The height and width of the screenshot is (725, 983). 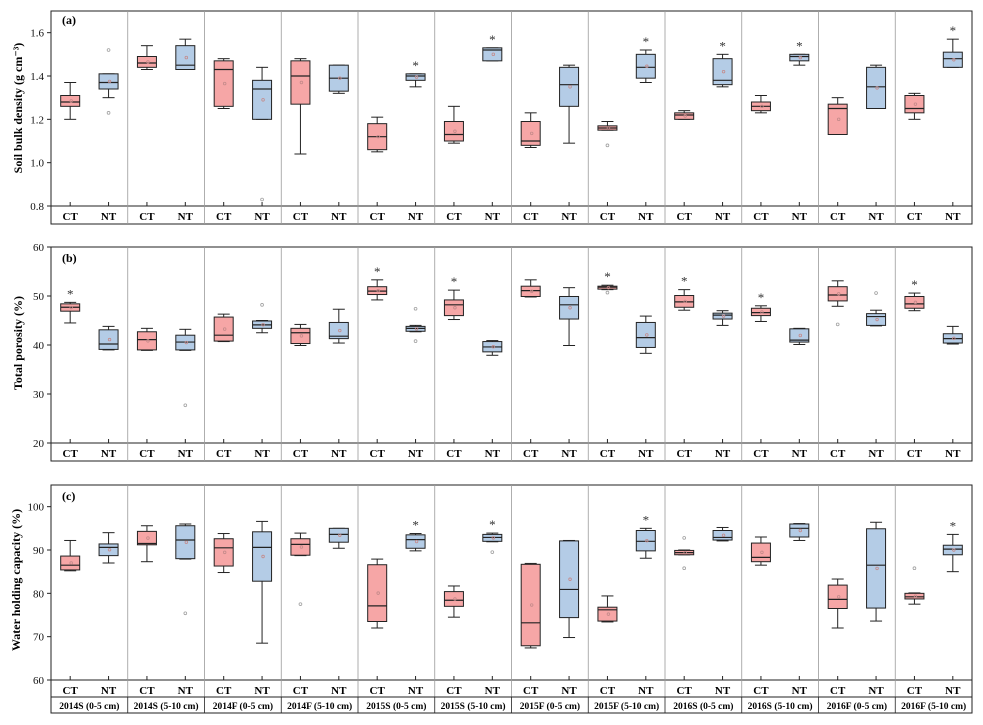 What do you see at coordinates (16, 580) in the screenshot?
I see `y-axis-label: Water holding capacity (%)` at bounding box center [16, 580].